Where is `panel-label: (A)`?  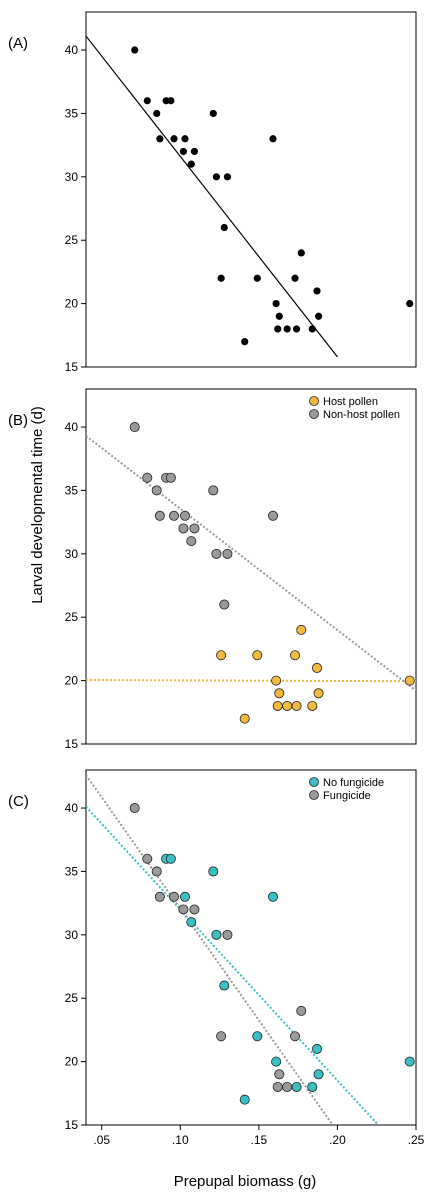
panel-label: (A) is located at coordinates (18, 43).